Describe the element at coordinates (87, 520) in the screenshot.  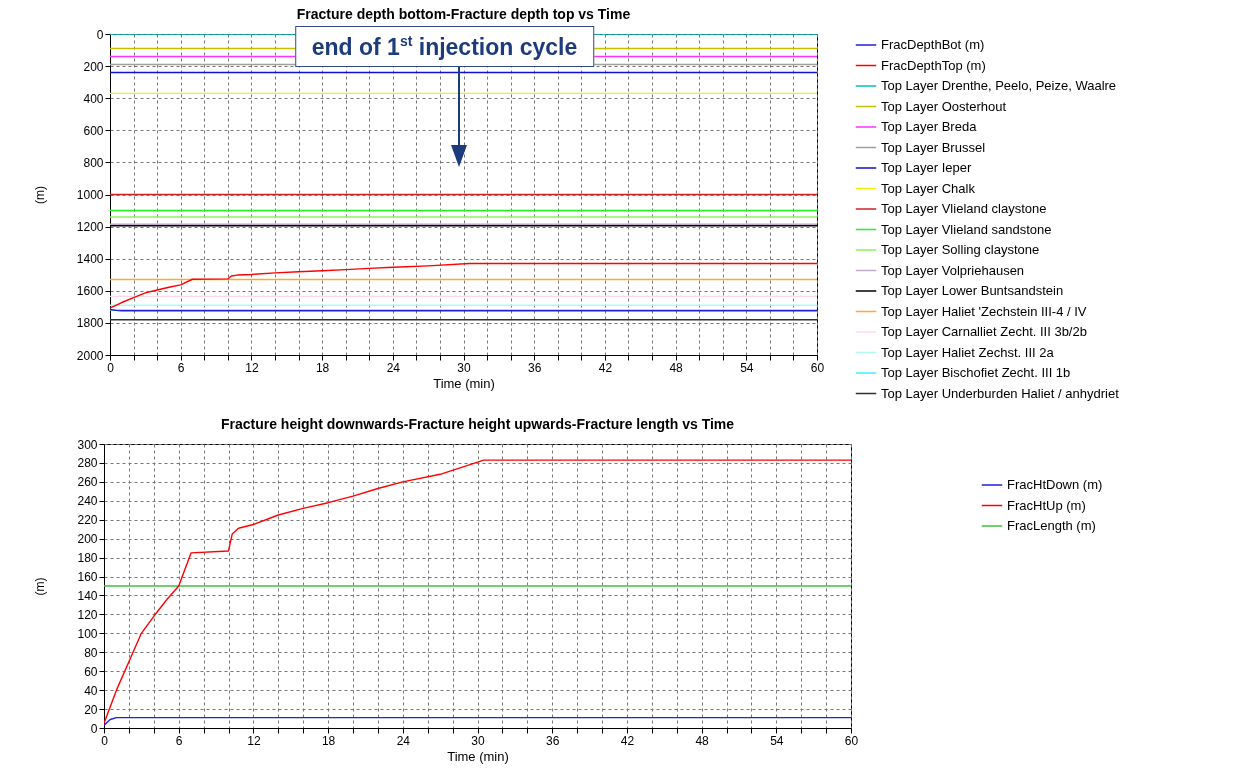
I see `y-tick-label: 220` at that location.